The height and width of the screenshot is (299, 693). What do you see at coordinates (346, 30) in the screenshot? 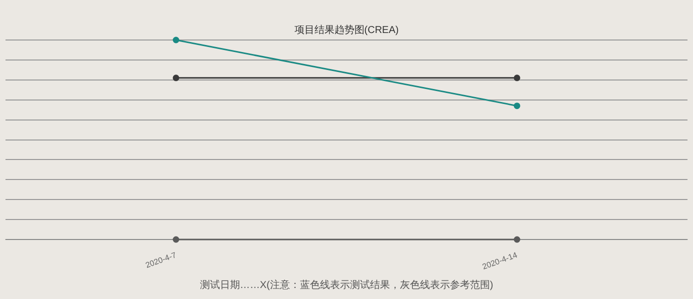
I see `chart-title: 项目结果趋势图(CREA)` at bounding box center [346, 30].